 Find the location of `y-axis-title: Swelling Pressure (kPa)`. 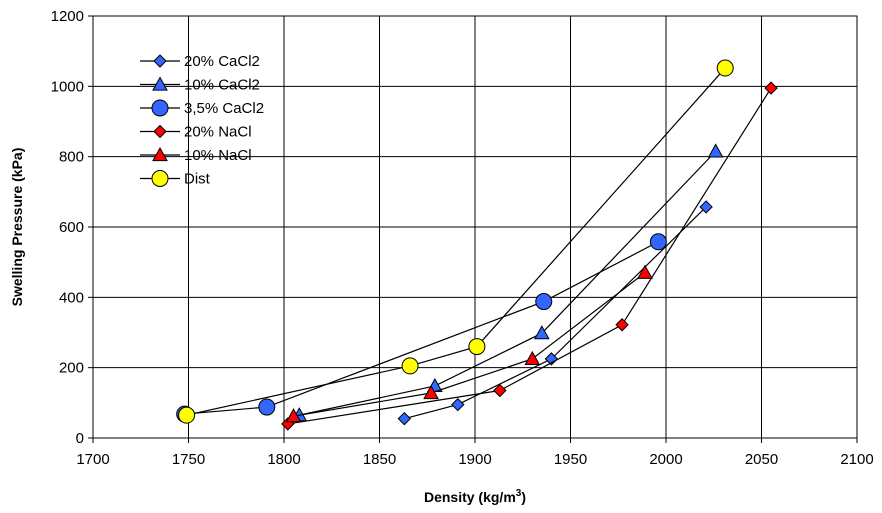

y-axis-title: Swelling Pressure (kPa) is located at coordinates (17, 227).